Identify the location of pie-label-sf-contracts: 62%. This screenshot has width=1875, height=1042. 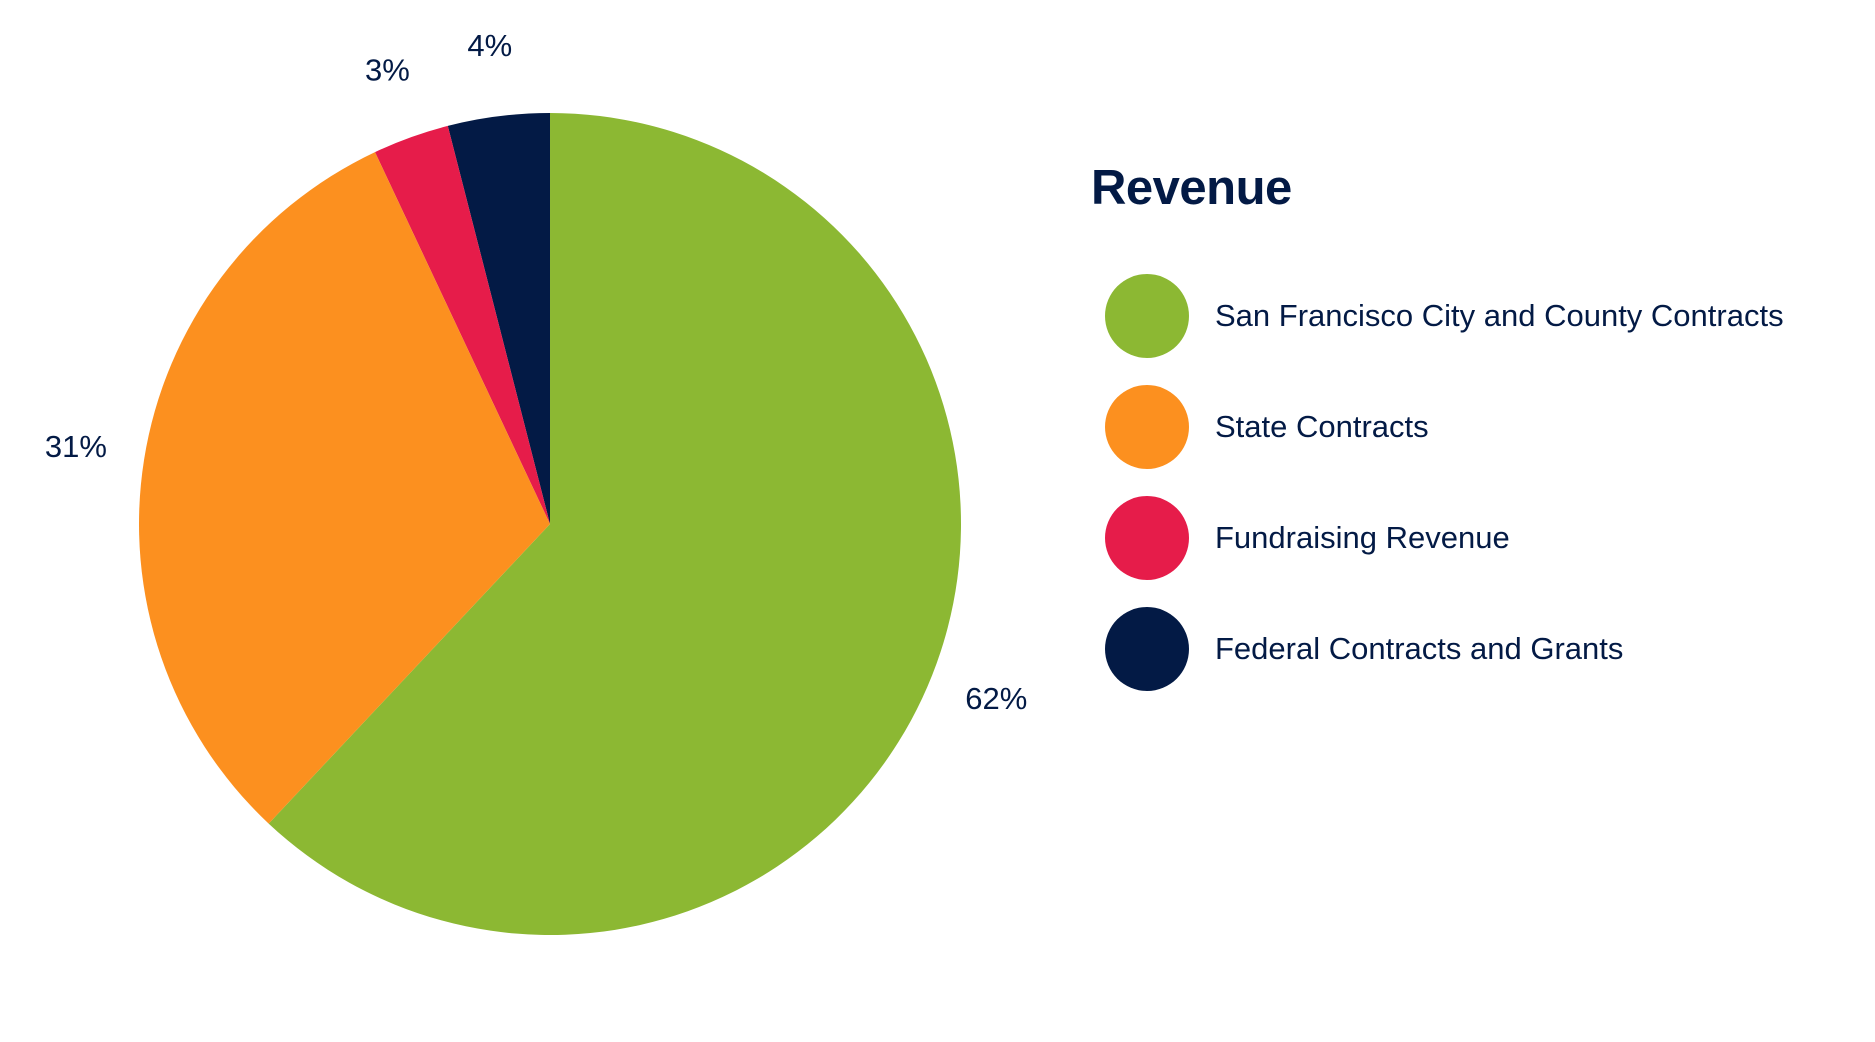
(996, 698).